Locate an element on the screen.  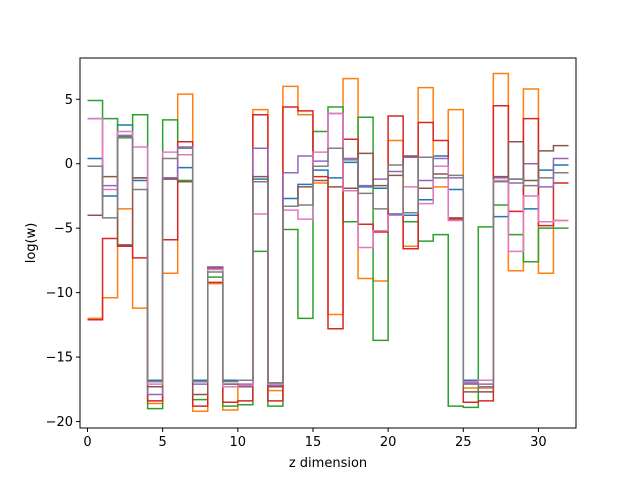
x-tick-label: 5 is located at coordinates (163, 442).